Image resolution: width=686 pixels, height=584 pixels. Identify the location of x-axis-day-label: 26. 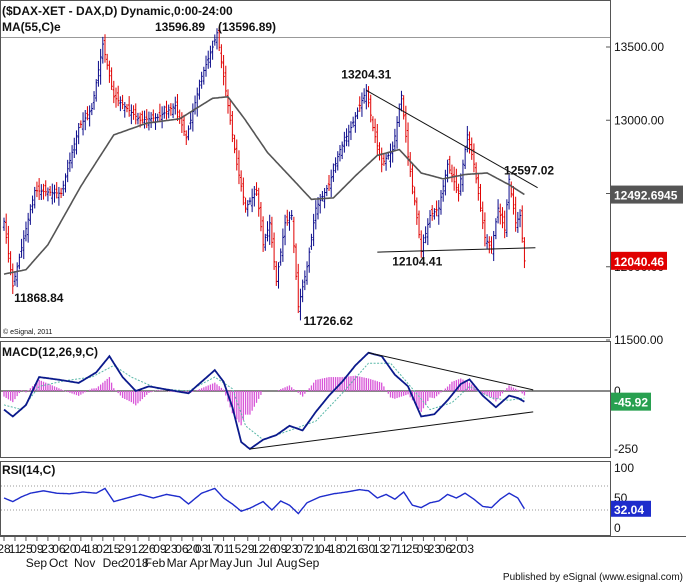
(270, 549).